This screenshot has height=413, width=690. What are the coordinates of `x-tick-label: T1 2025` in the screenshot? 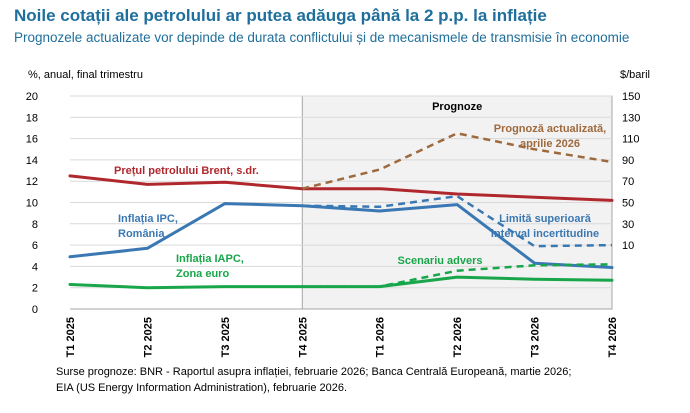 It's located at (71, 337).